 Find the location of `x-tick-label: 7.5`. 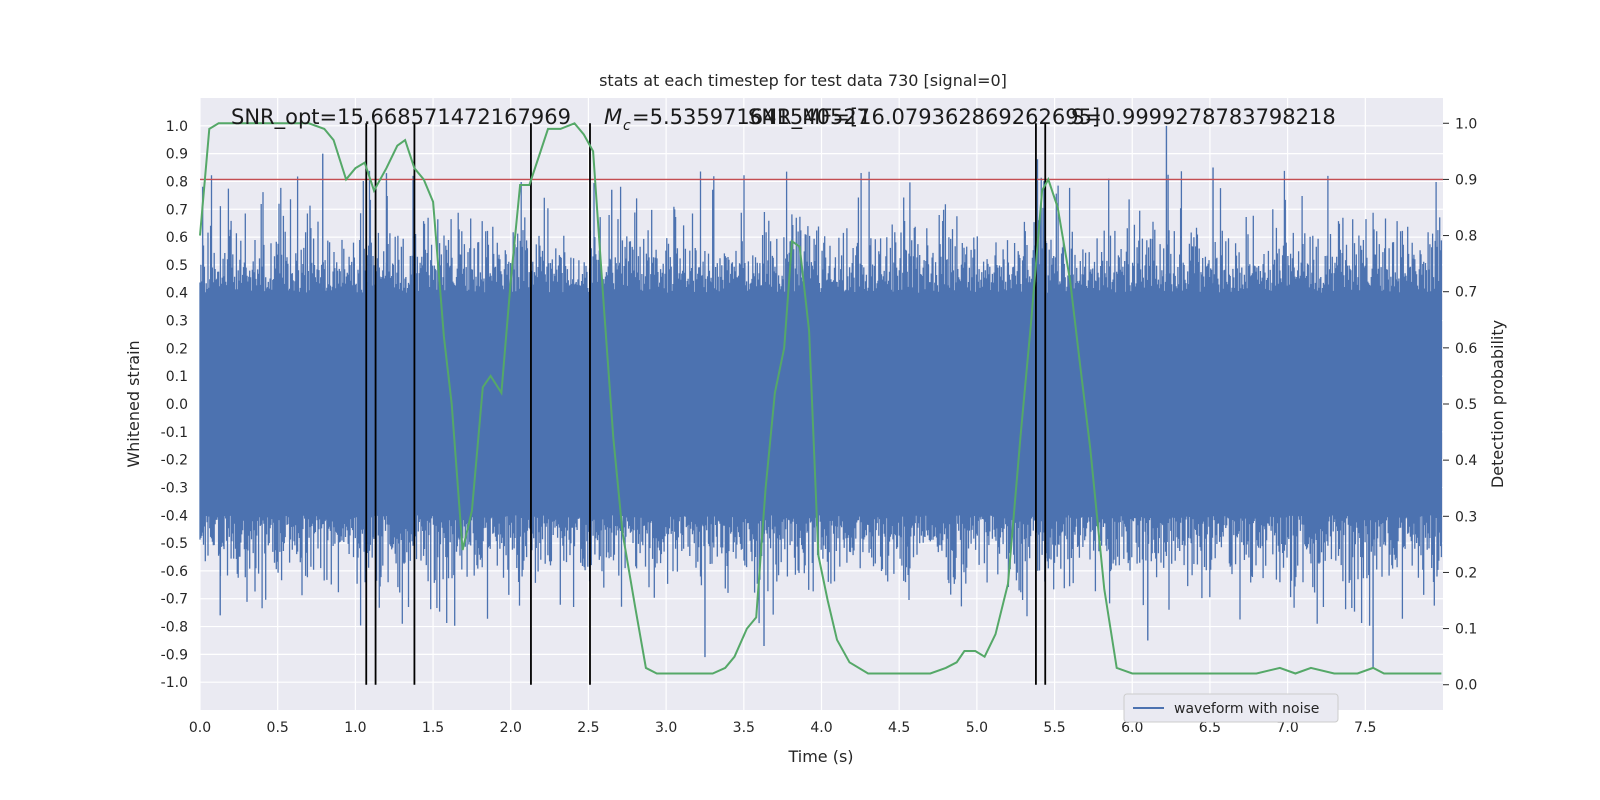

x-tick-label: 7.5 is located at coordinates (1365, 728).